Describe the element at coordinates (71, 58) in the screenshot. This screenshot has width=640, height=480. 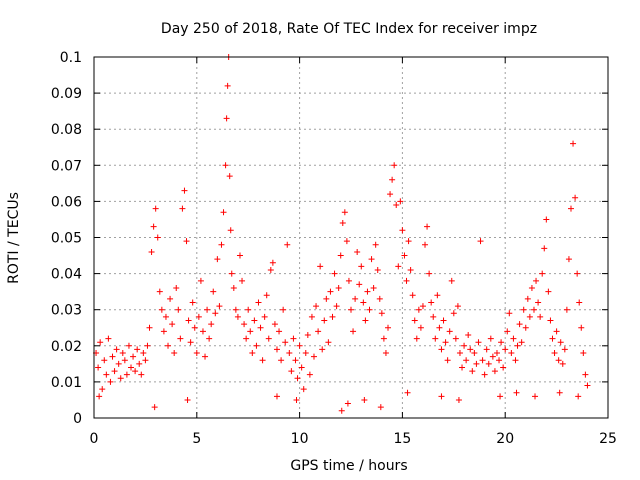
I see `y-tick-label: 0.1` at that location.